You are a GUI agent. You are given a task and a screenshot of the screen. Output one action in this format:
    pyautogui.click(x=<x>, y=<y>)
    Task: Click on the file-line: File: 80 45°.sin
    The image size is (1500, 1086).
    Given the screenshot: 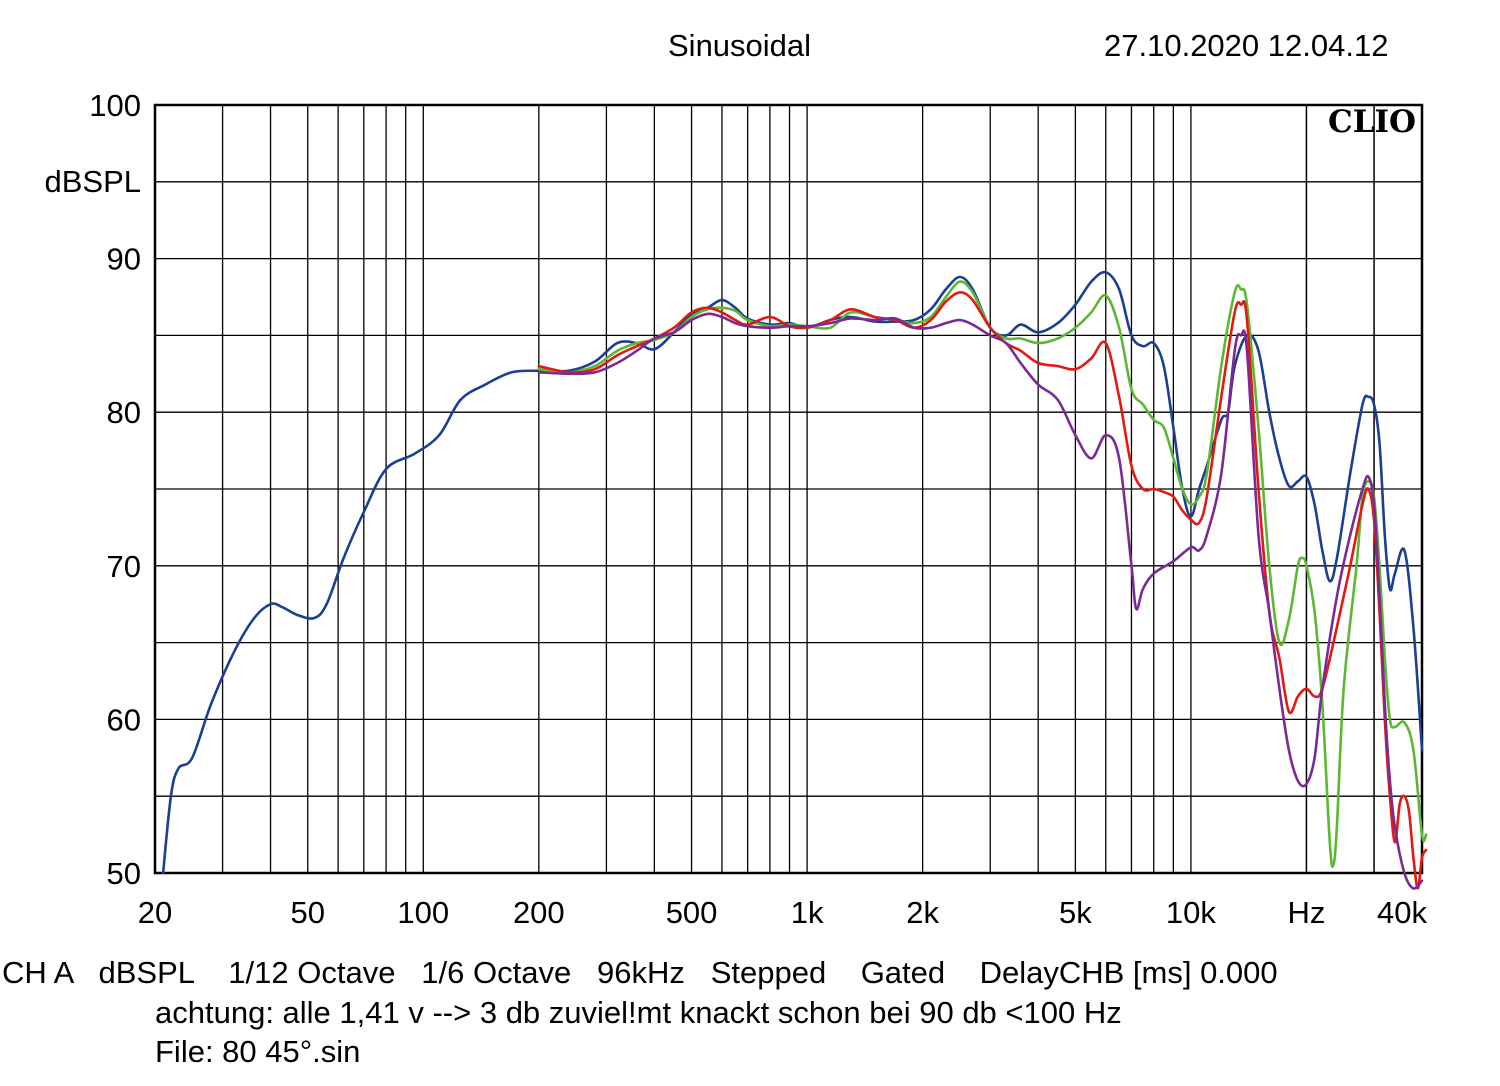 What is the action you would take?
    pyautogui.click(x=258, y=1051)
    